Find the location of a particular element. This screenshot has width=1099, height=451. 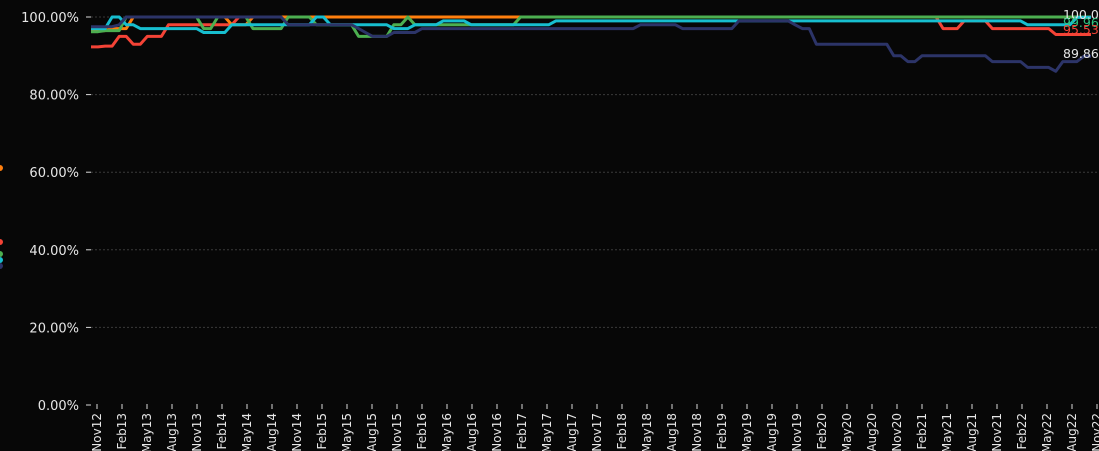

x-tick-label: Aug16 is located at coordinates (472, 432).